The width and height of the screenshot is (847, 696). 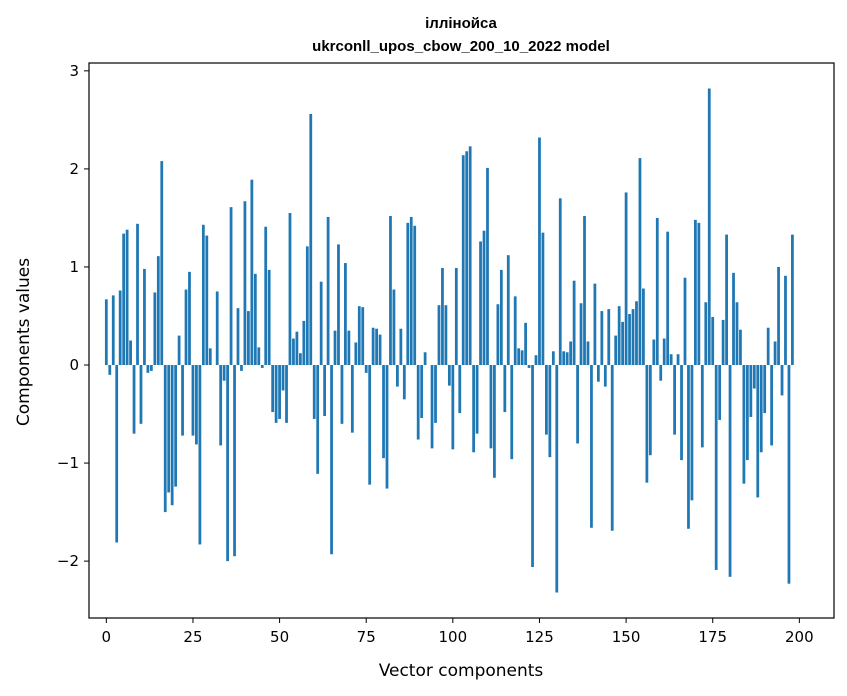 What do you see at coordinates (68, 463) in the screenshot?
I see `y-tick-label: −1` at bounding box center [68, 463].